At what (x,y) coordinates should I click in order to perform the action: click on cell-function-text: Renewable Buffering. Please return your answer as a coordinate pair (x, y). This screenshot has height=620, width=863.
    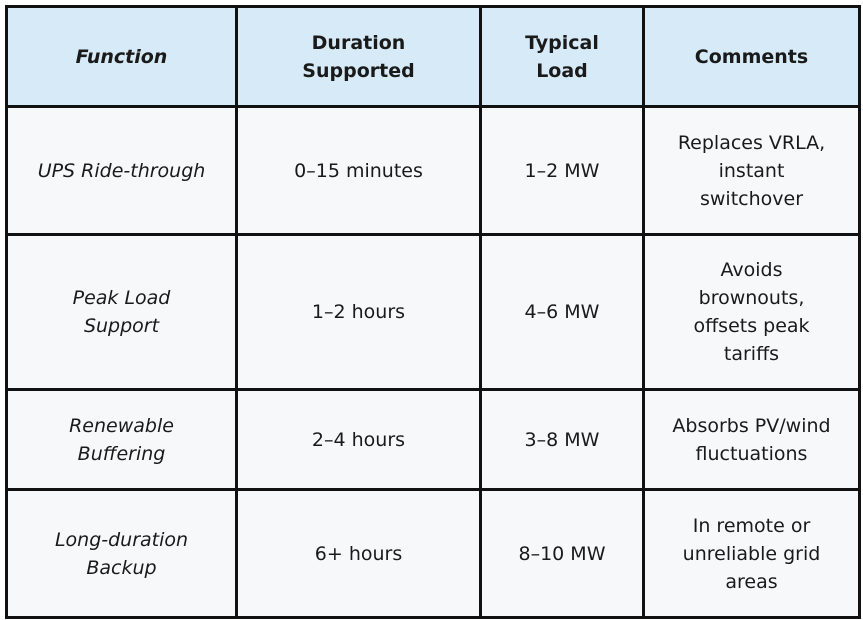
    Looking at the image, I should click on (121, 439).